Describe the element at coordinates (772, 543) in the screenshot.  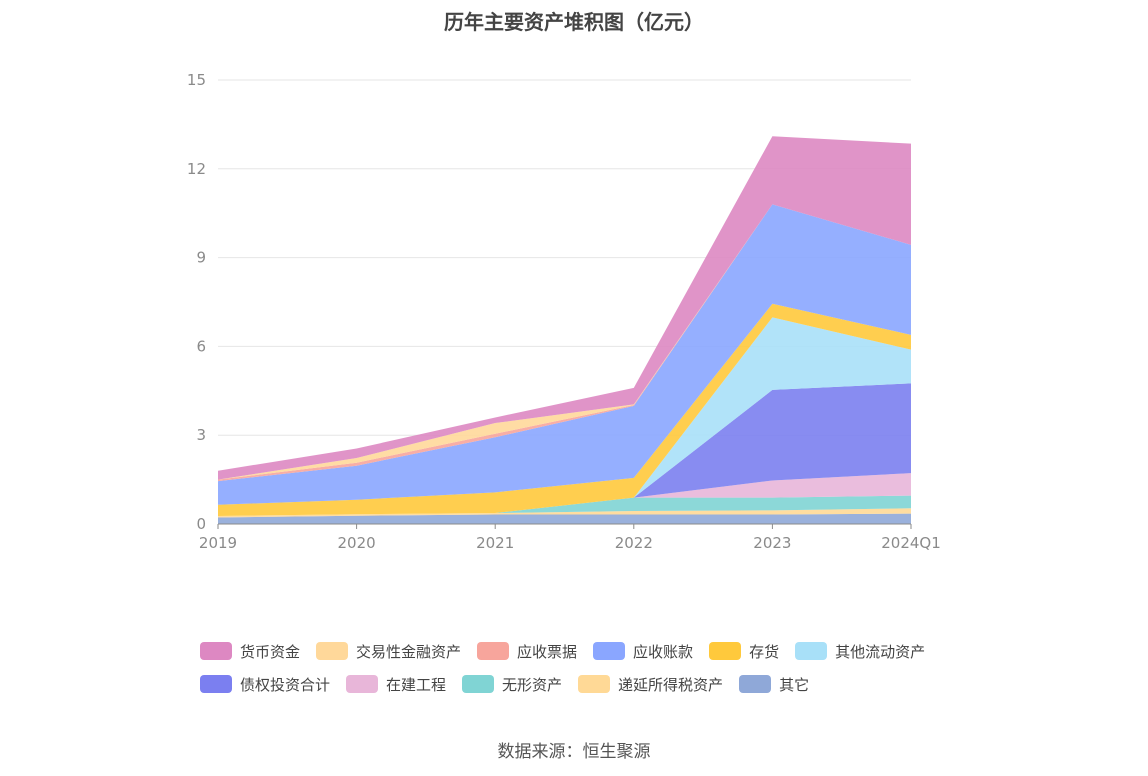
I see `x-tick-label: 2023` at that location.